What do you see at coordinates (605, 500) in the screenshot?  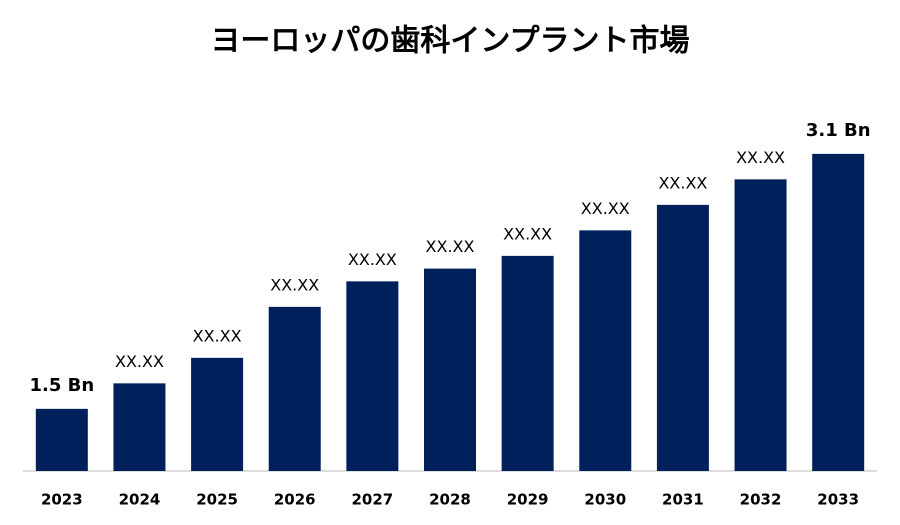 I see `x-tick-label: 2030` at bounding box center [605, 500].